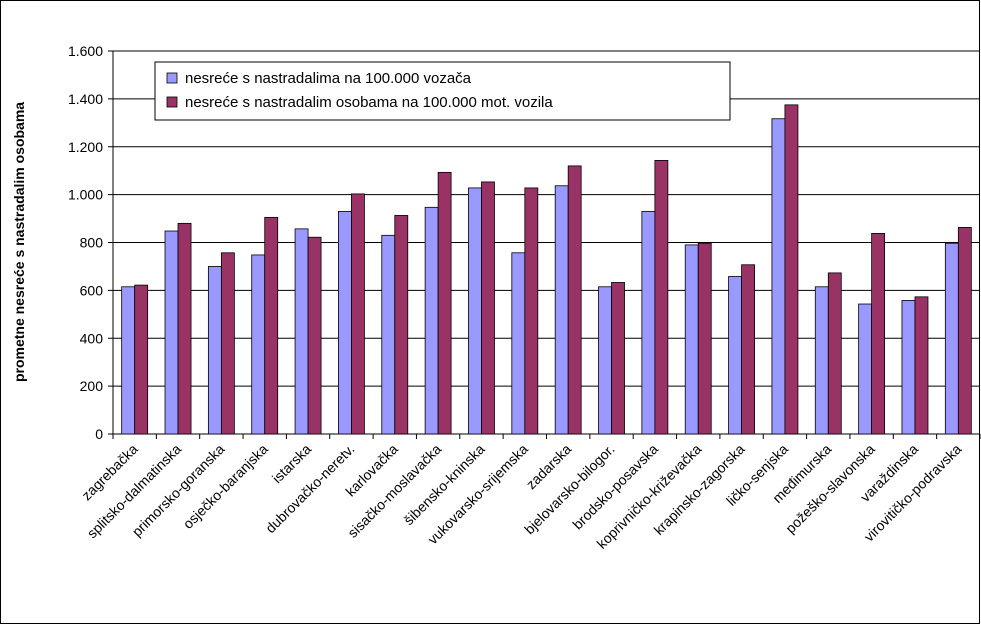  Describe the element at coordinates (85, 51) in the screenshot. I see `y-tick-label: 1.600` at that location.